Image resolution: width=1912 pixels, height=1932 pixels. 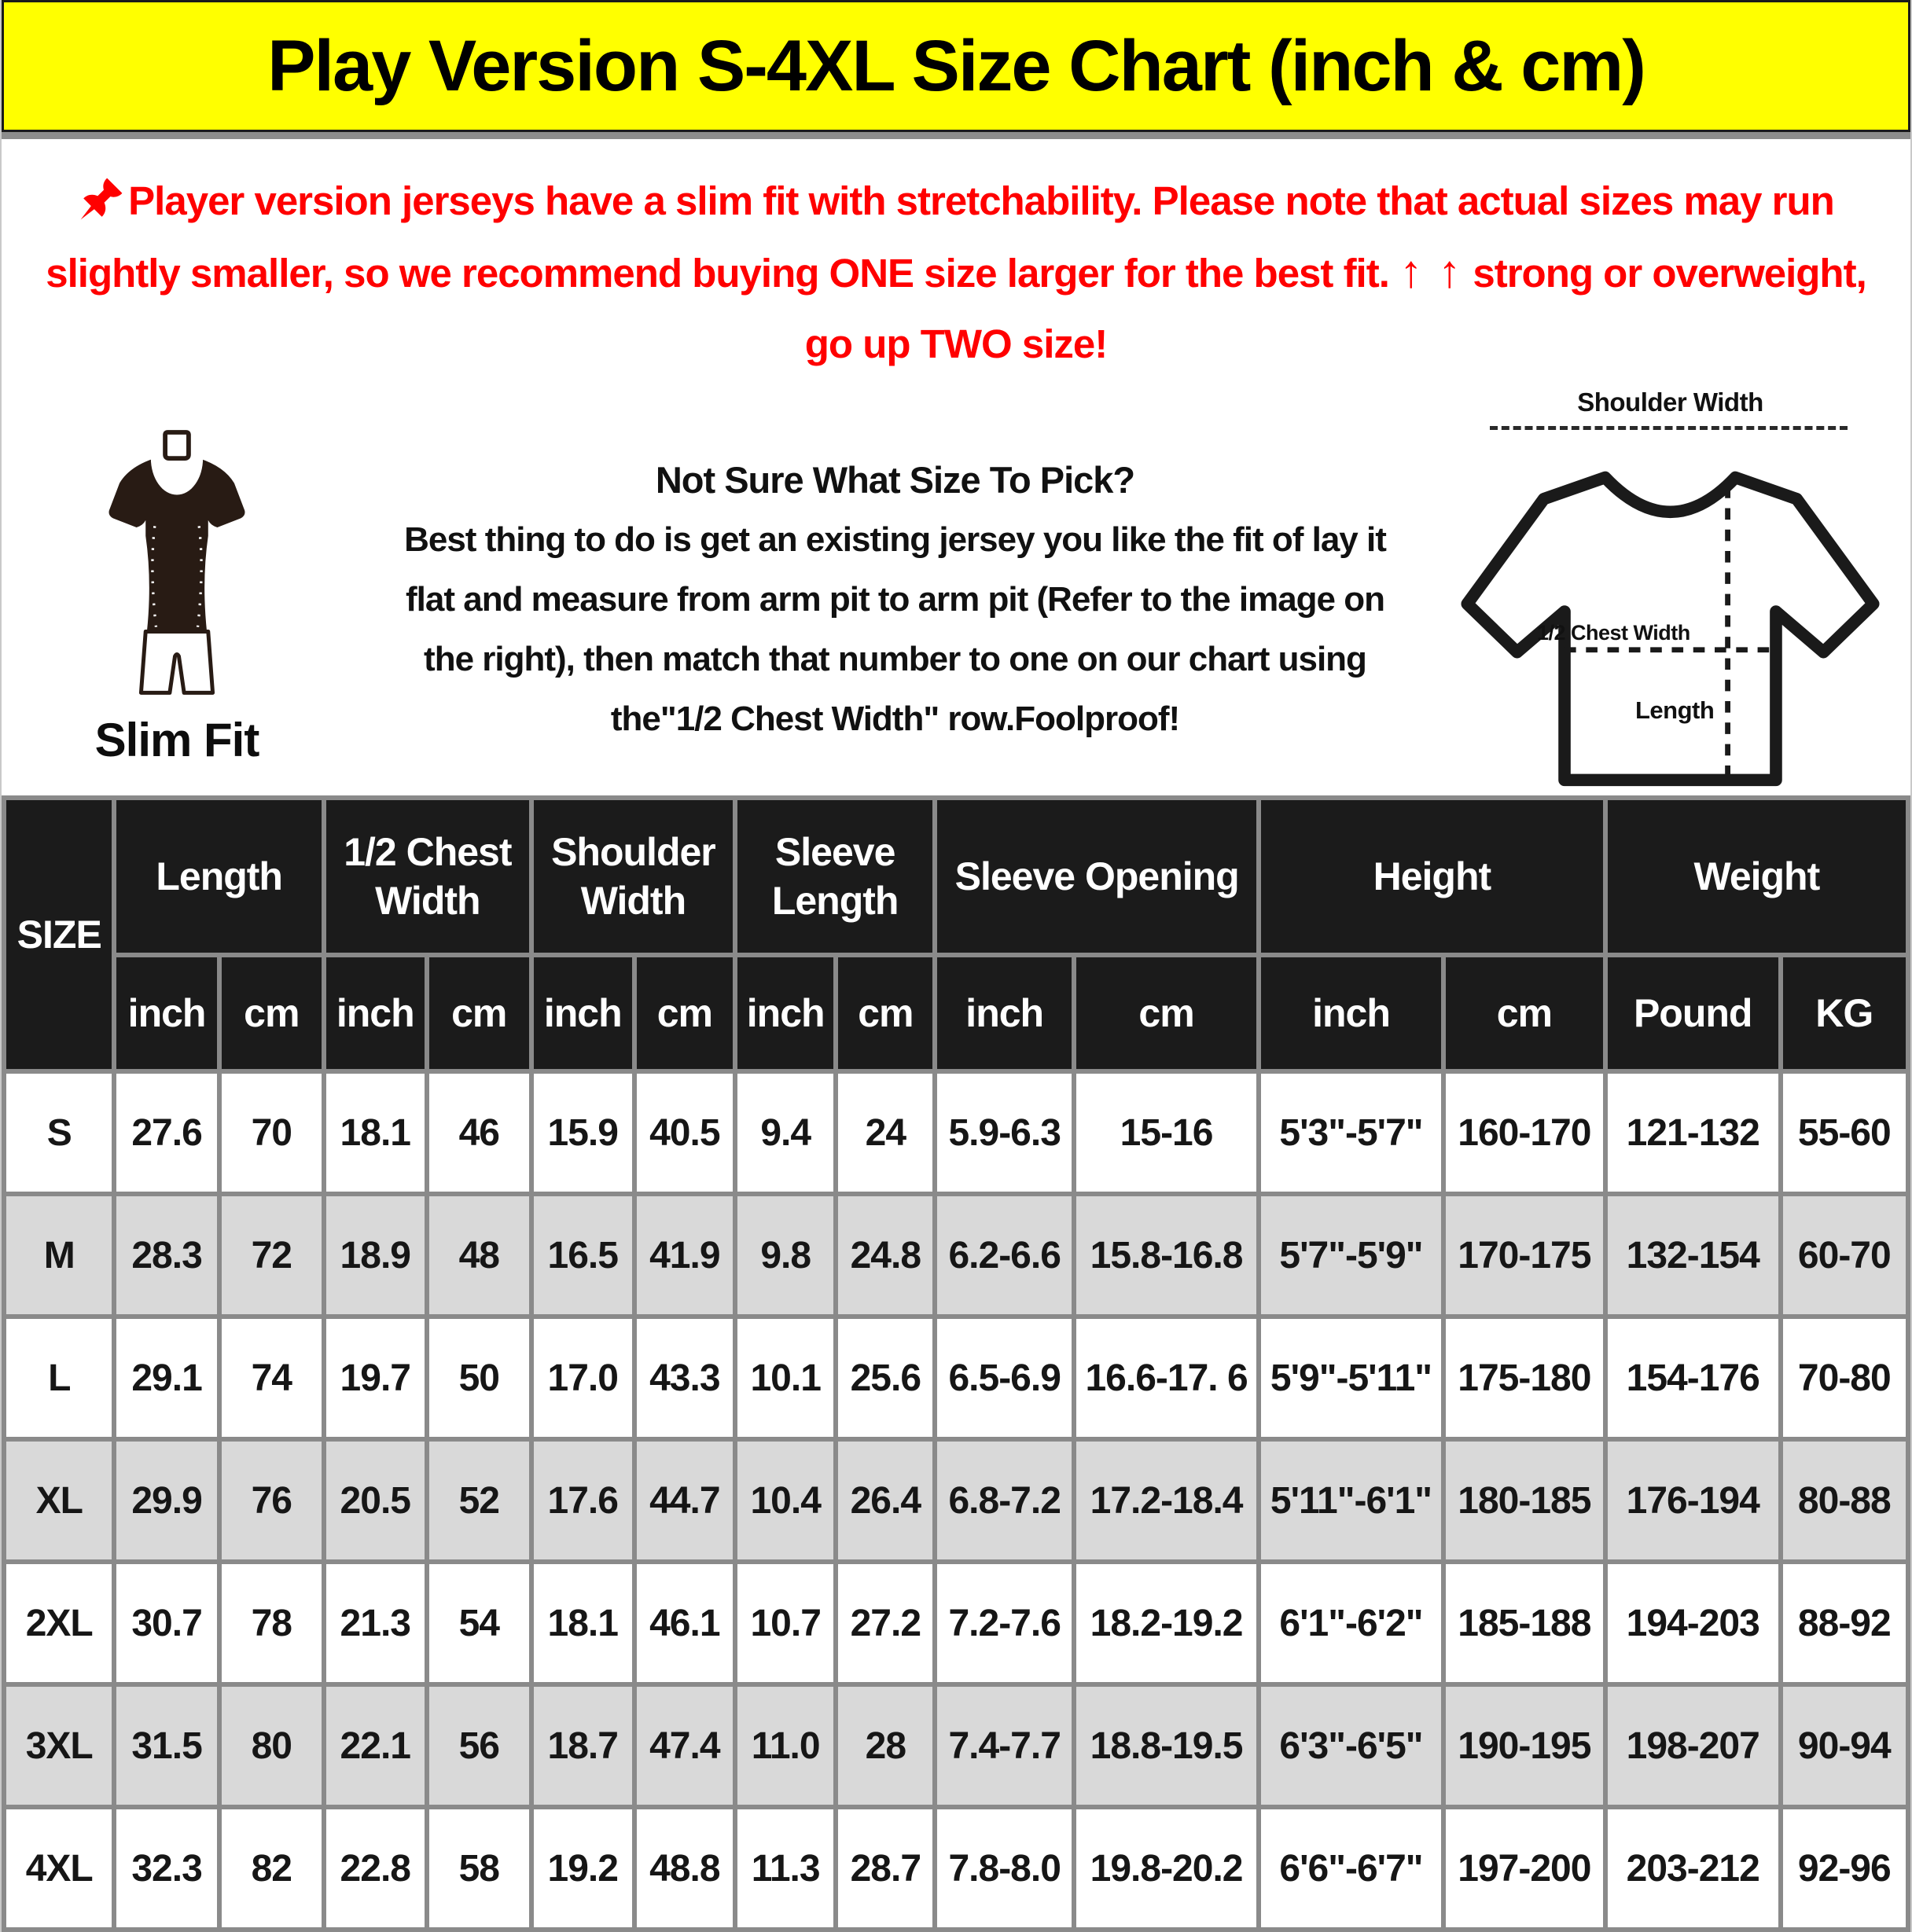 I want to click on table-cell: XL, so click(x=59, y=1500).